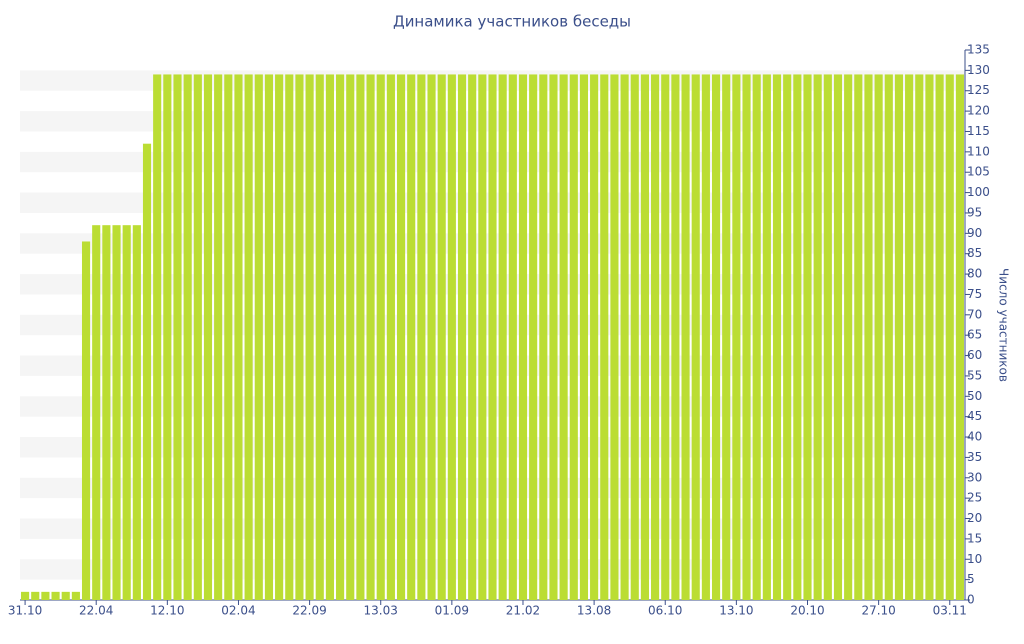 The height and width of the screenshot is (644, 1024). I want to click on y-tick-label: 125, so click(978, 90).